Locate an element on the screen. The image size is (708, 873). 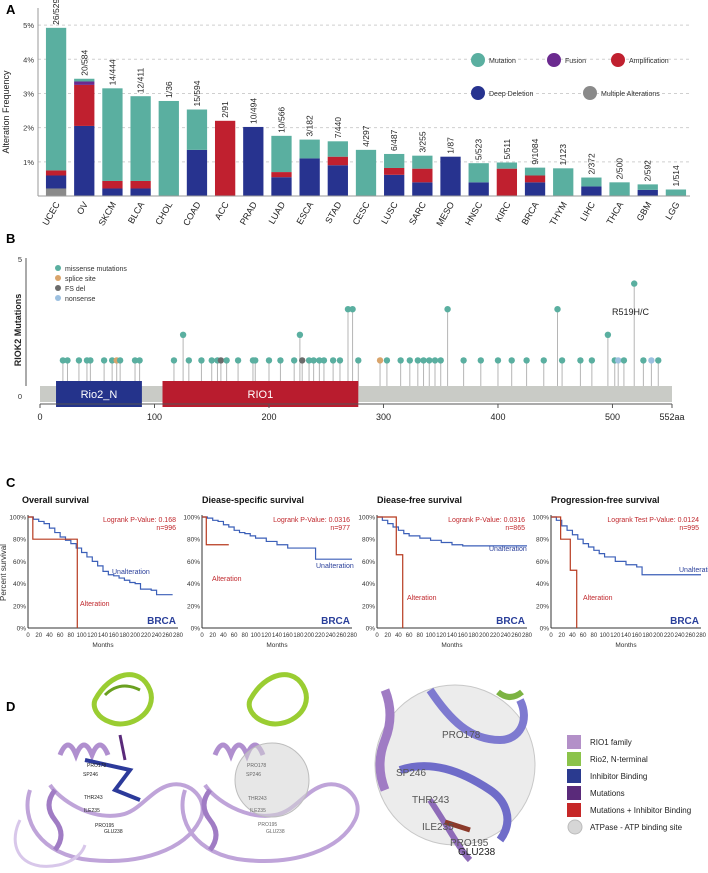
bar-count-label: 7/440 is located at coordinates (338, 128).